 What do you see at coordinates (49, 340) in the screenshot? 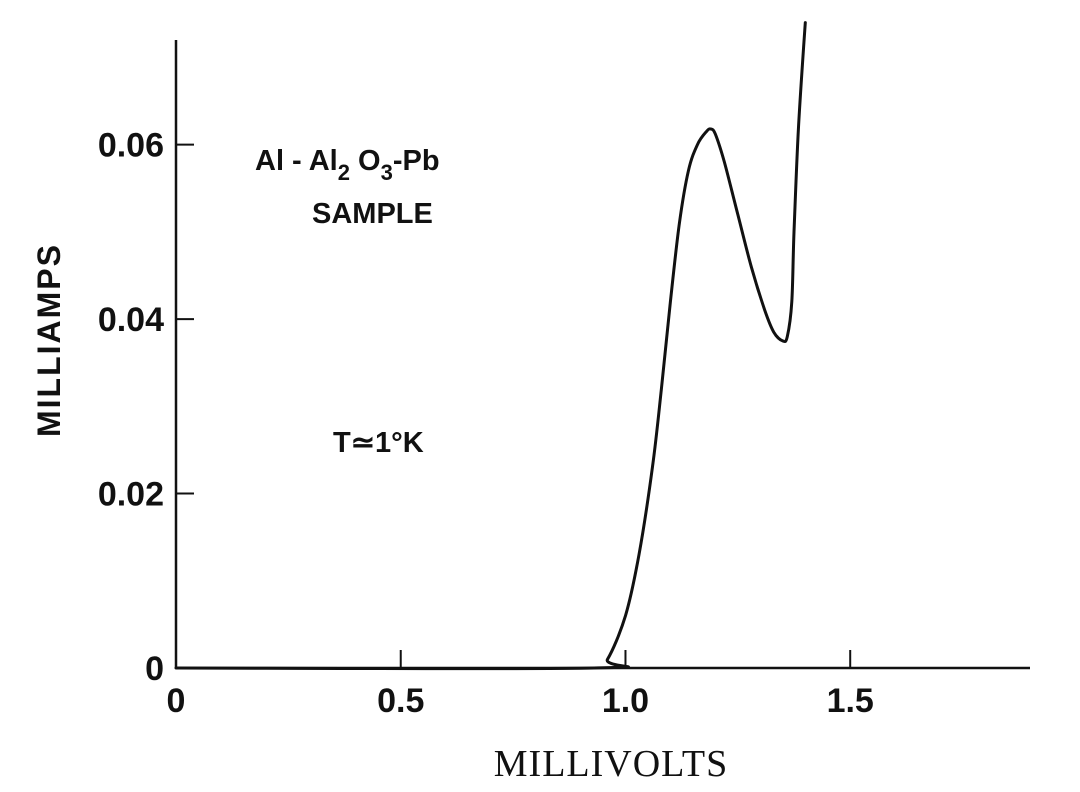
I see `y-axis-label: MILLIAMPS` at bounding box center [49, 340].